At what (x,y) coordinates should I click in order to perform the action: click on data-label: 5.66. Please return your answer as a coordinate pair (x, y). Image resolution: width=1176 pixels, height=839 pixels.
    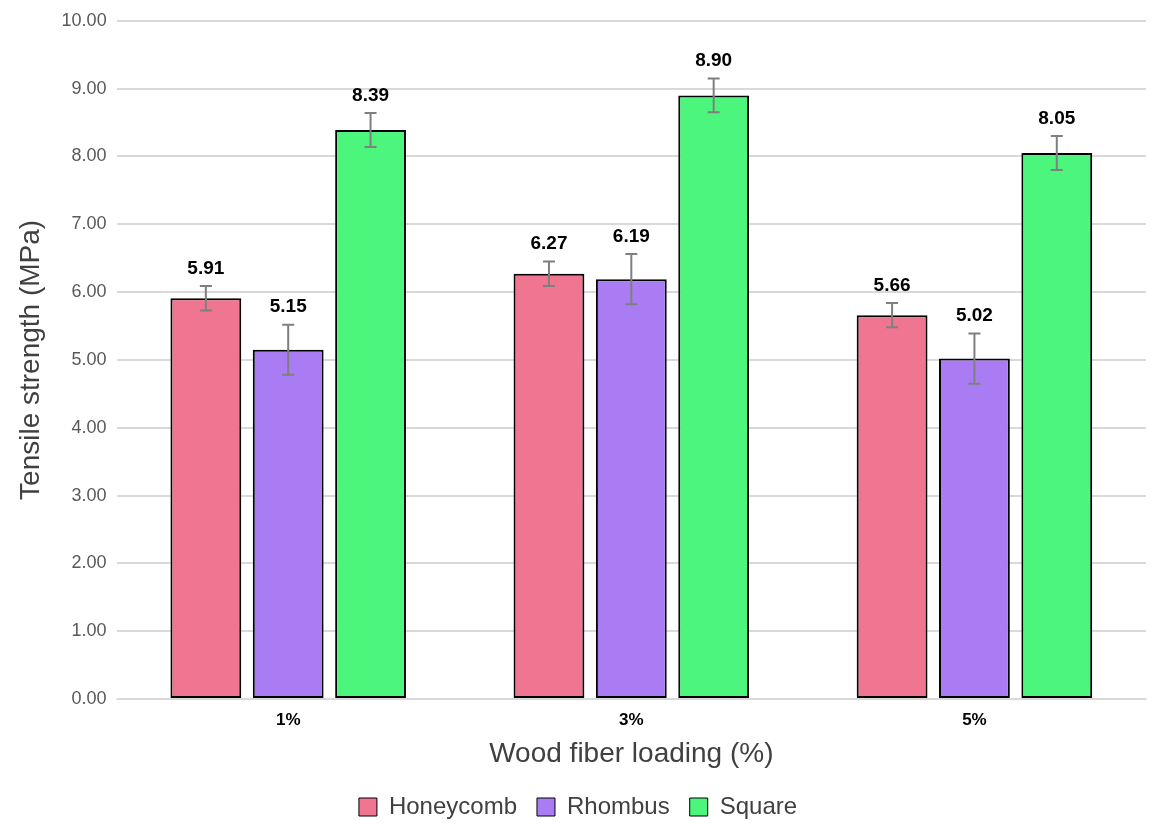
    Looking at the image, I should click on (892, 284).